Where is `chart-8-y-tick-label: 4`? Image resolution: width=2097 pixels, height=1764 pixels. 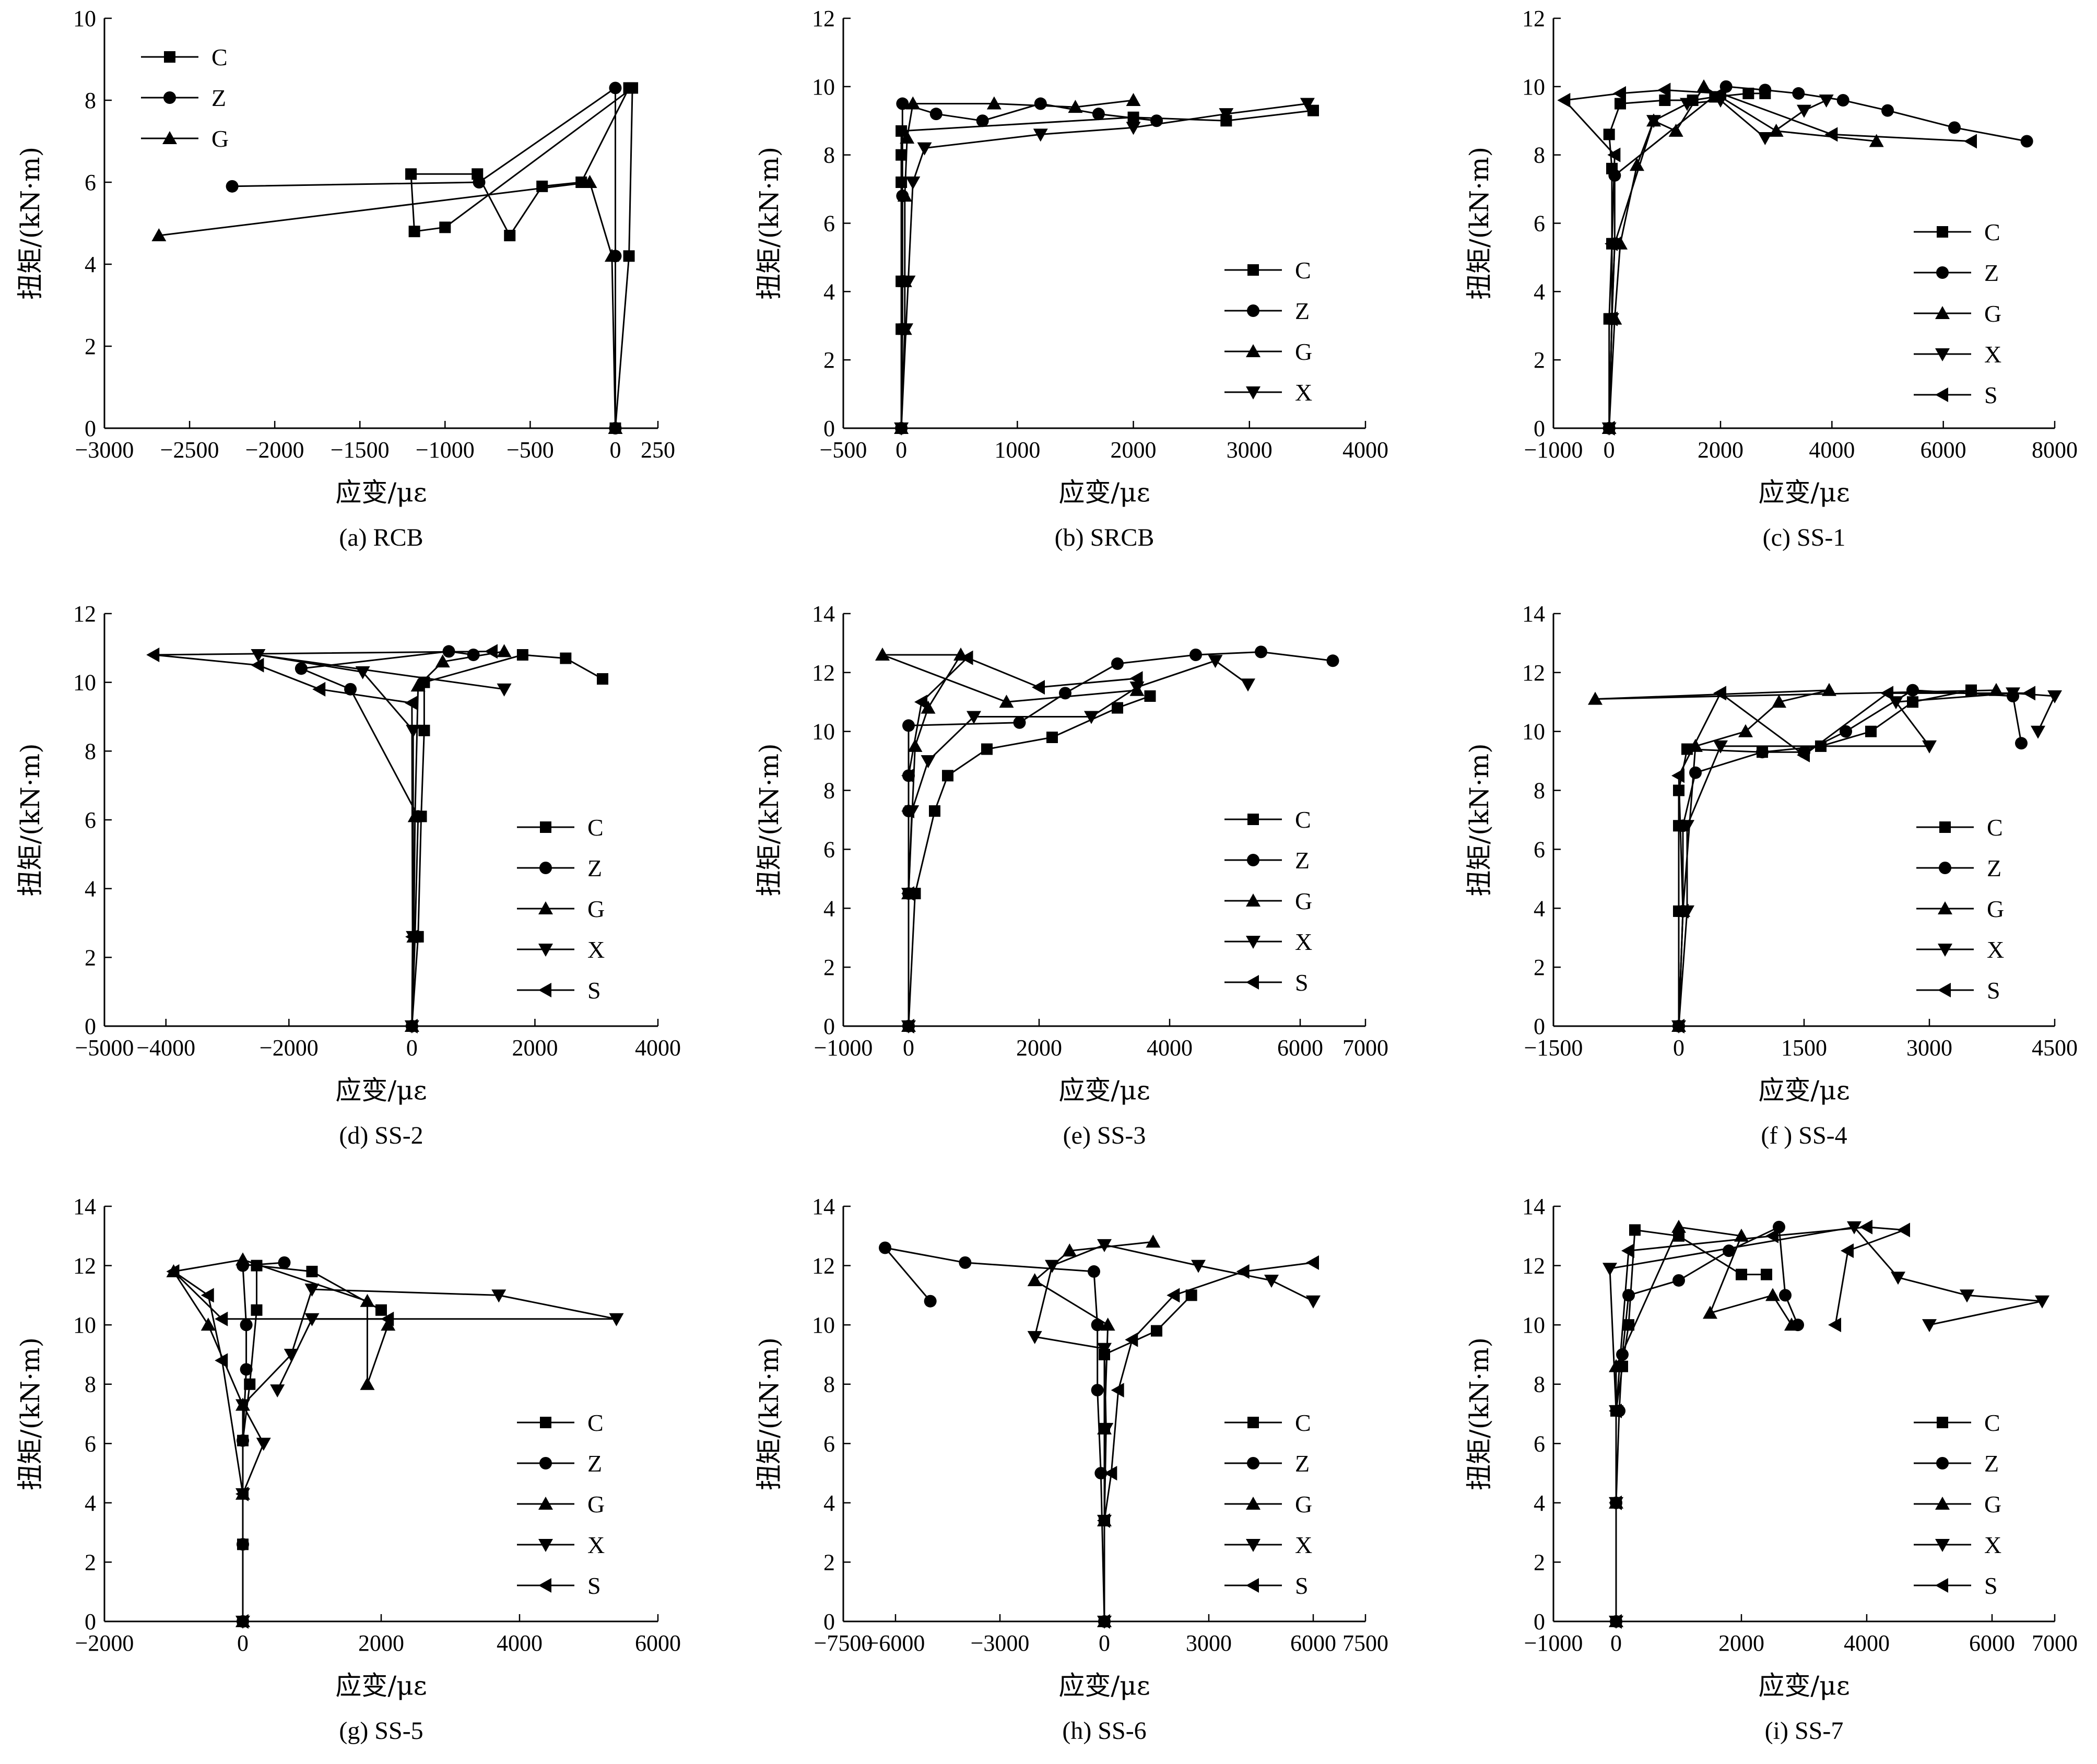
chart-8-y-tick-label: 4 is located at coordinates (829, 1503).